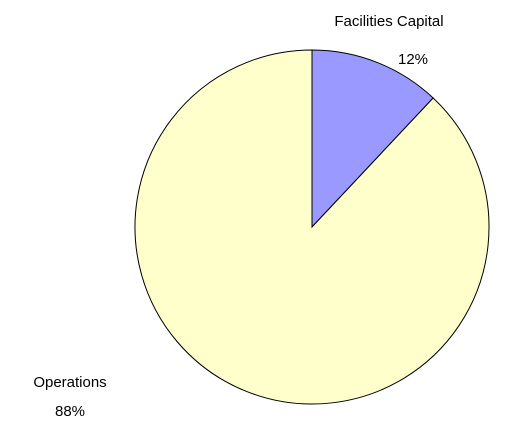 Image resolution: width=515 pixels, height=427 pixels. Describe the element at coordinates (70, 411) in the screenshot. I see `slice-value-label: 88%` at that location.